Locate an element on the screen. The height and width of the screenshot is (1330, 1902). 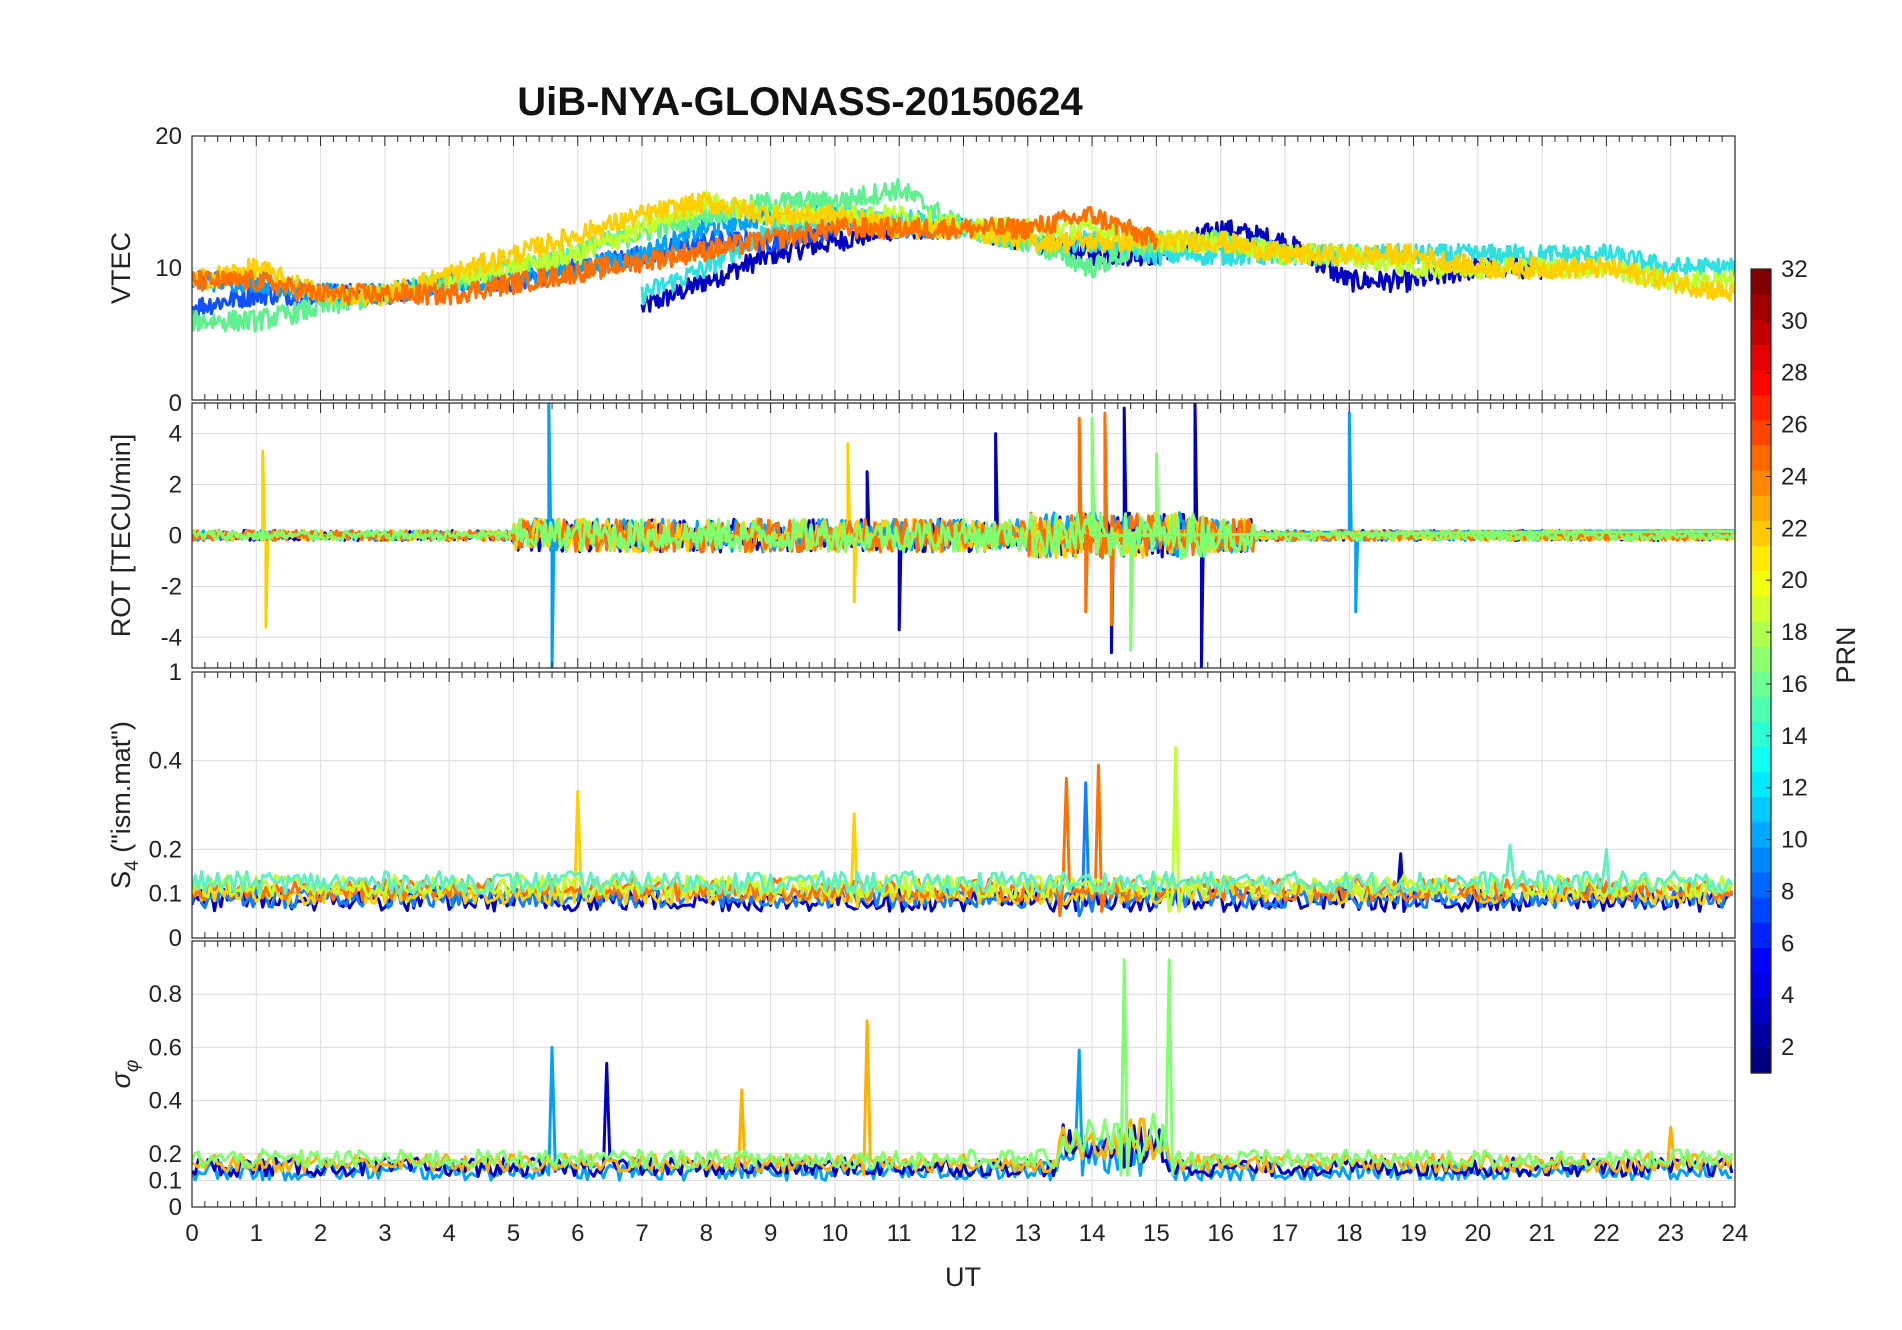
y-axis-label: ROT [TECU/min] is located at coordinates (121, 536).